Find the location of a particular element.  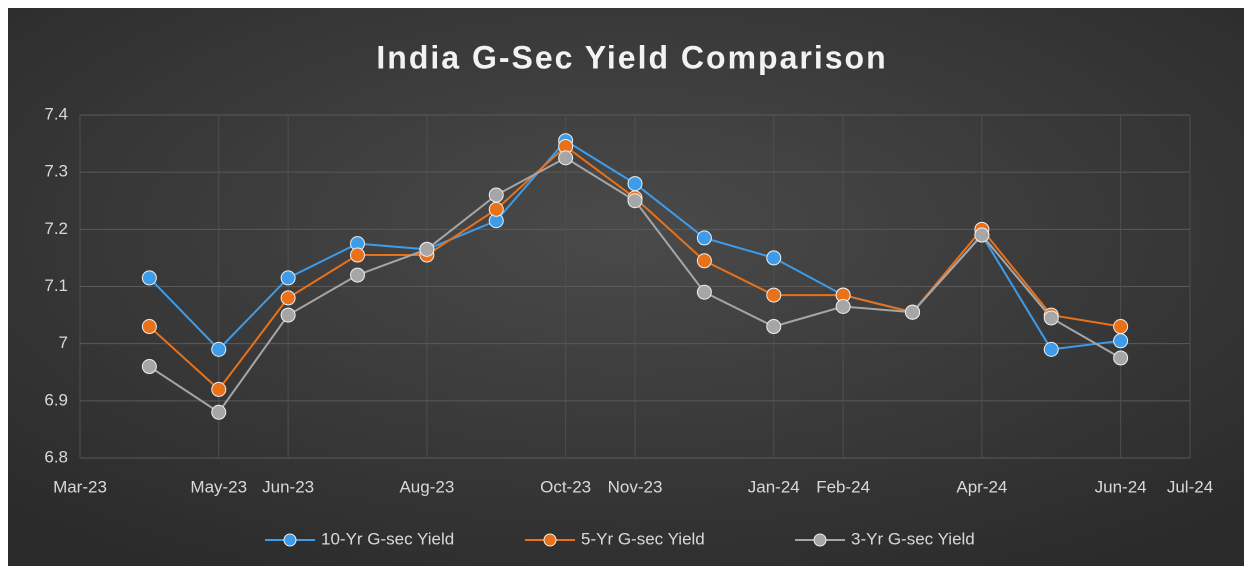

x-tick-label: Jan-24 is located at coordinates (774, 486).